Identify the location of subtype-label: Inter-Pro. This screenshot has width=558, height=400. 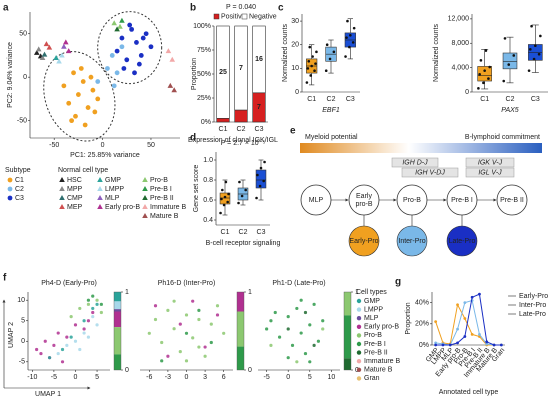
(411, 241).